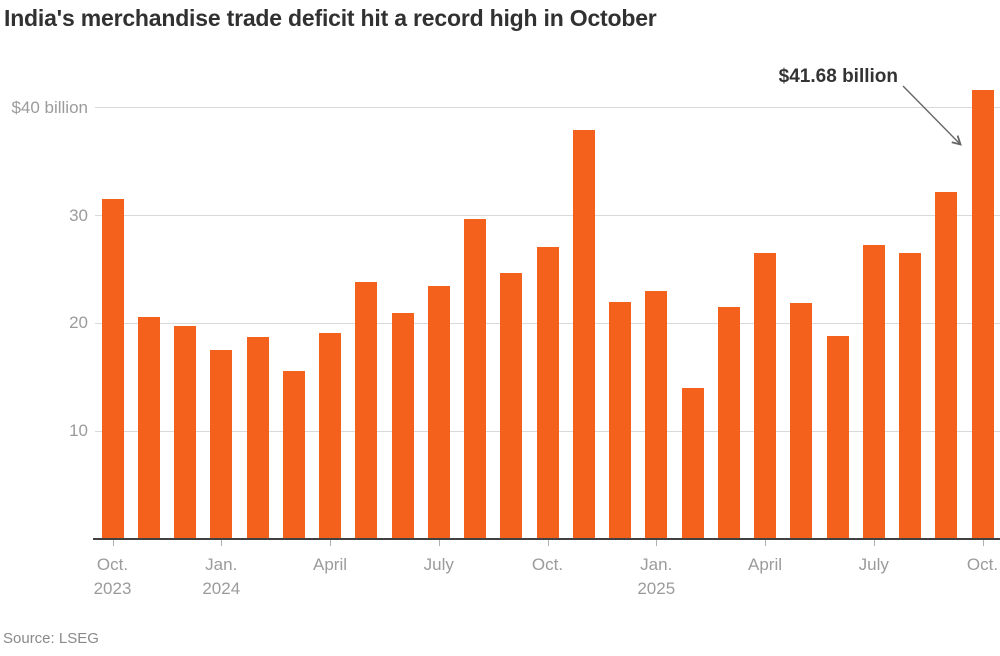 This screenshot has height=656, width=1000. Describe the element at coordinates (221, 444) in the screenshot. I see `bar-jan-2024` at that location.